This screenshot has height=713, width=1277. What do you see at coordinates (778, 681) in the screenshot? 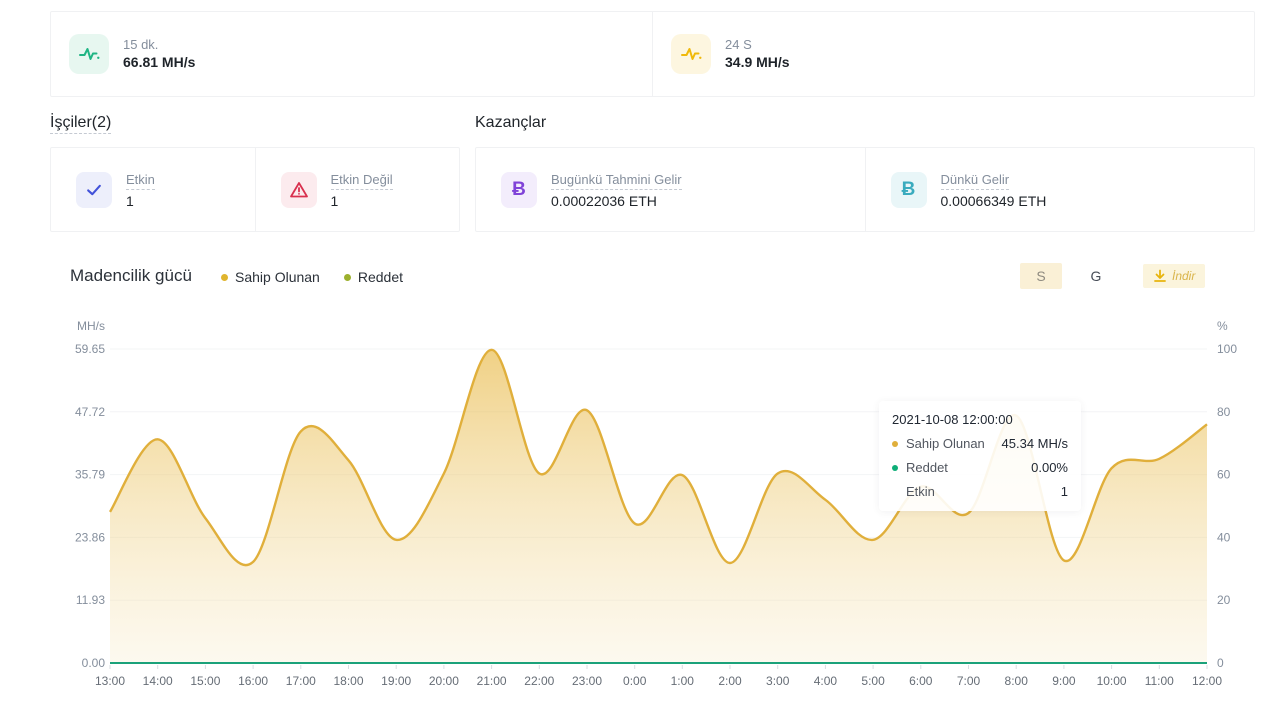
I see `x-axis-label: 3:00` at bounding box center [778, 681].